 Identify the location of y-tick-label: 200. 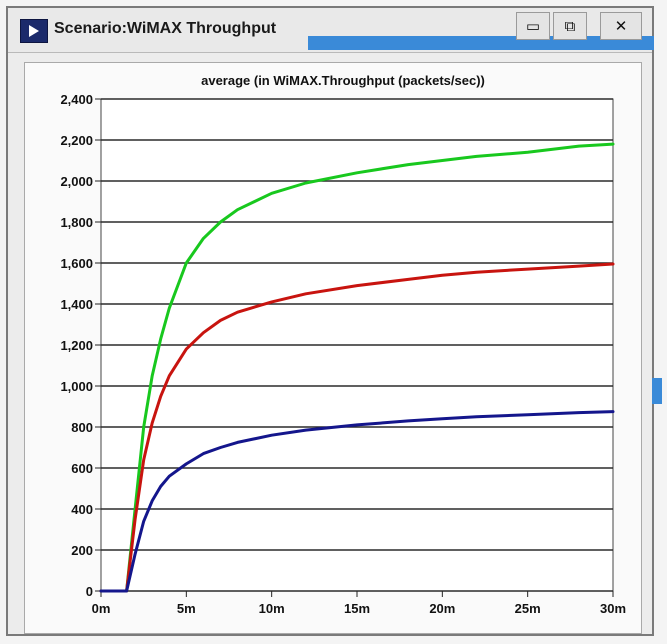
(82, 550).